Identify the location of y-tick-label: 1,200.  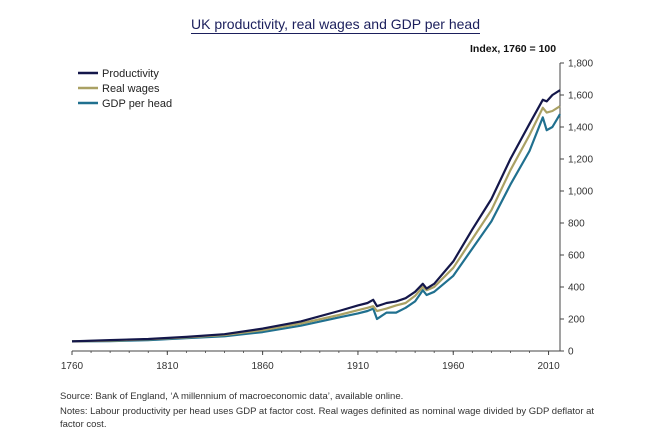
(580, 160).